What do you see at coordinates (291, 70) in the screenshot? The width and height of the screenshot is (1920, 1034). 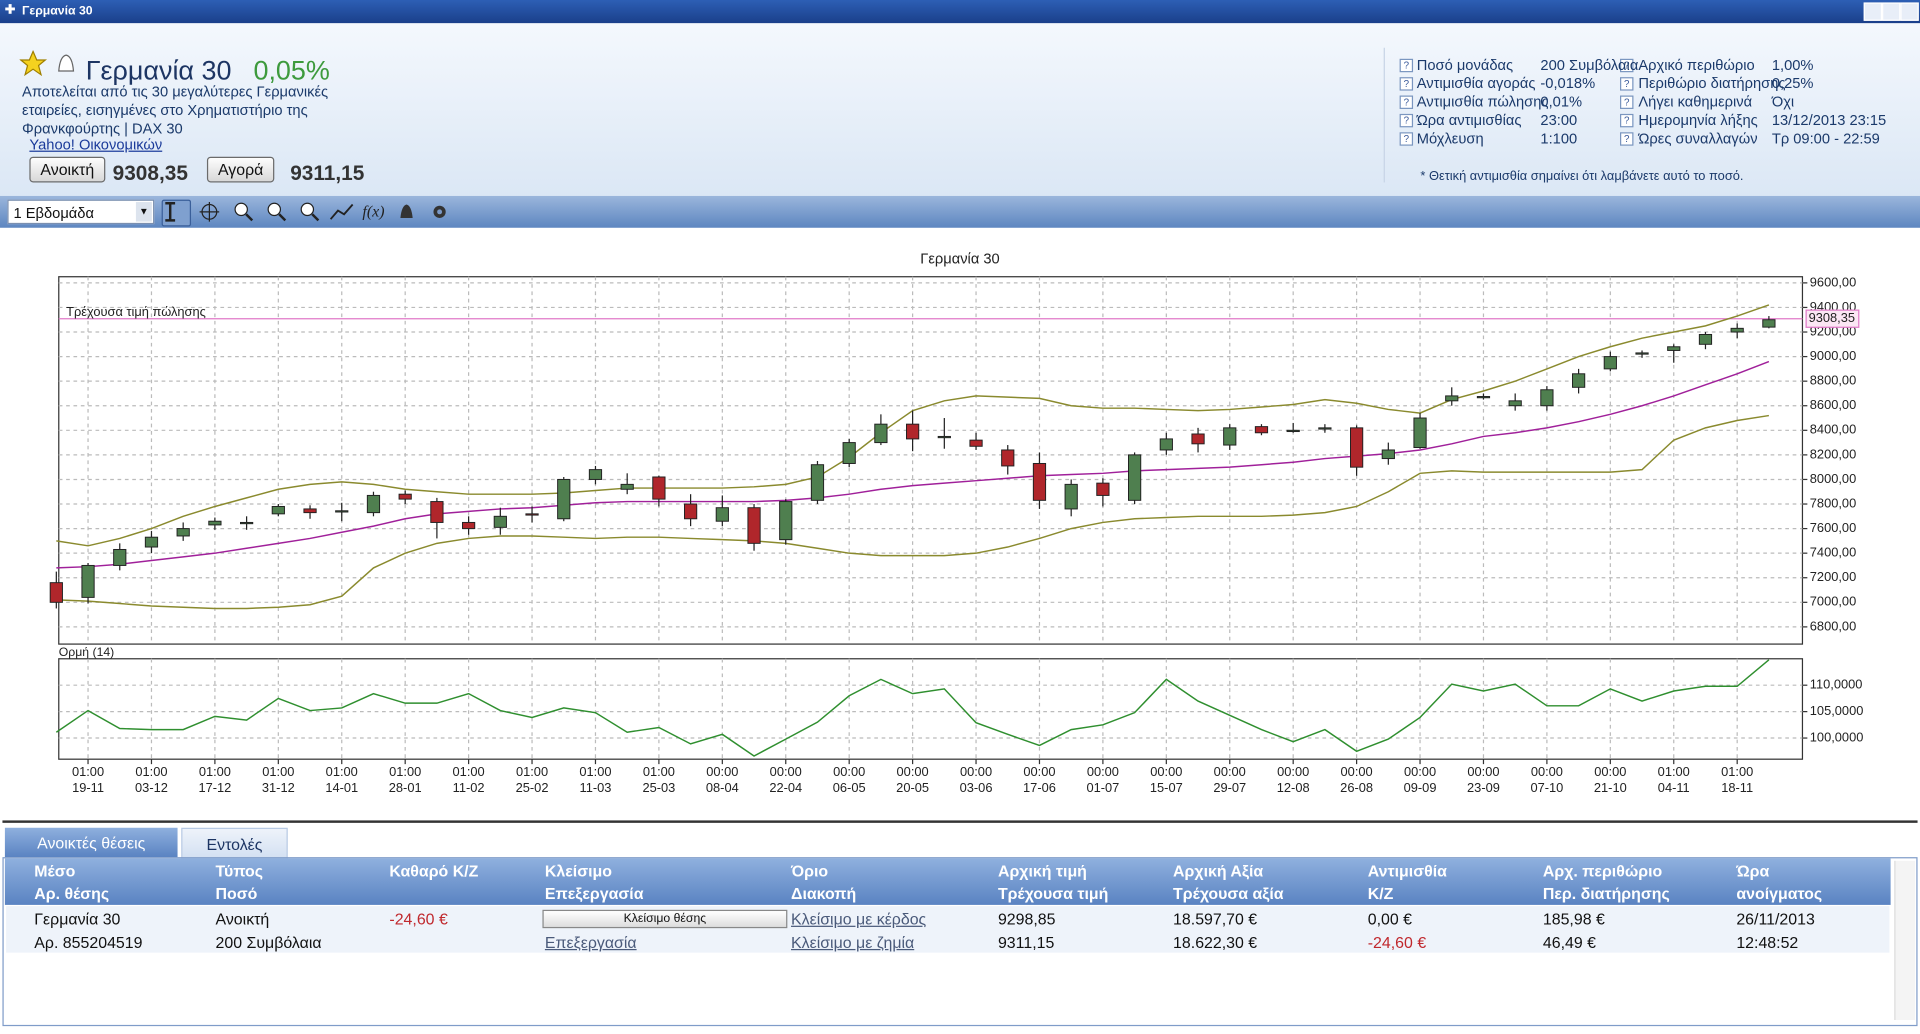 I see `price-change: 0,05%` at bounding box center [291, 70].